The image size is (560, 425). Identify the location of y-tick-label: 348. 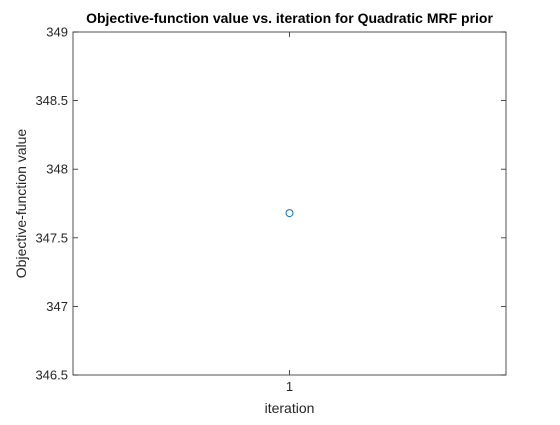
(57, 169).